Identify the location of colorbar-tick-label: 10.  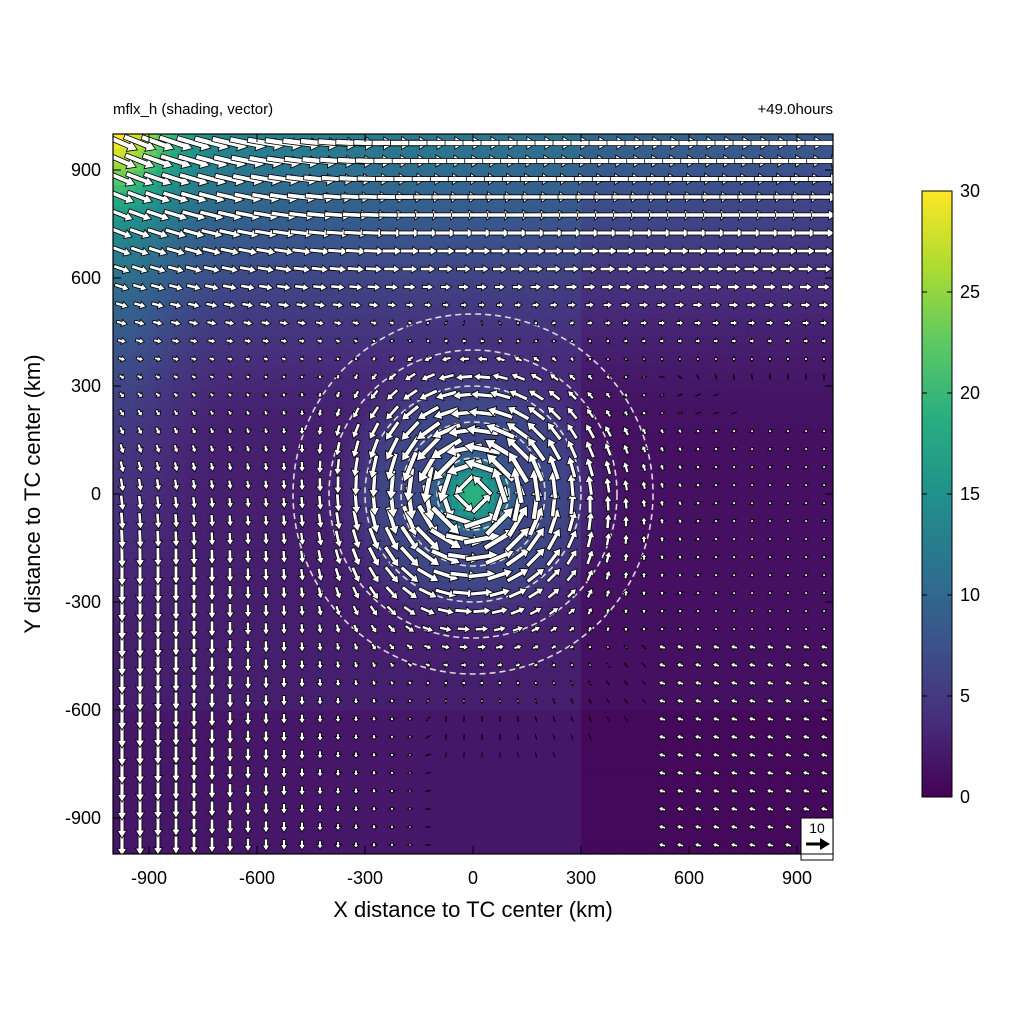
(970, 595).